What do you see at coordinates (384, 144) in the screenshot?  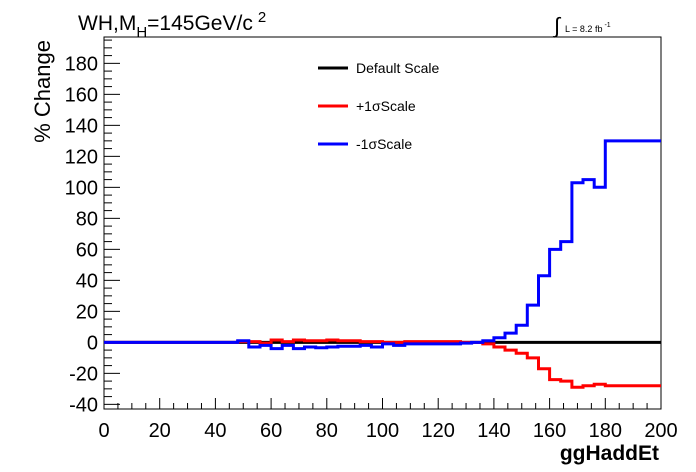 I see `legend-label: -1σScale` at bounding box center [384, 144].